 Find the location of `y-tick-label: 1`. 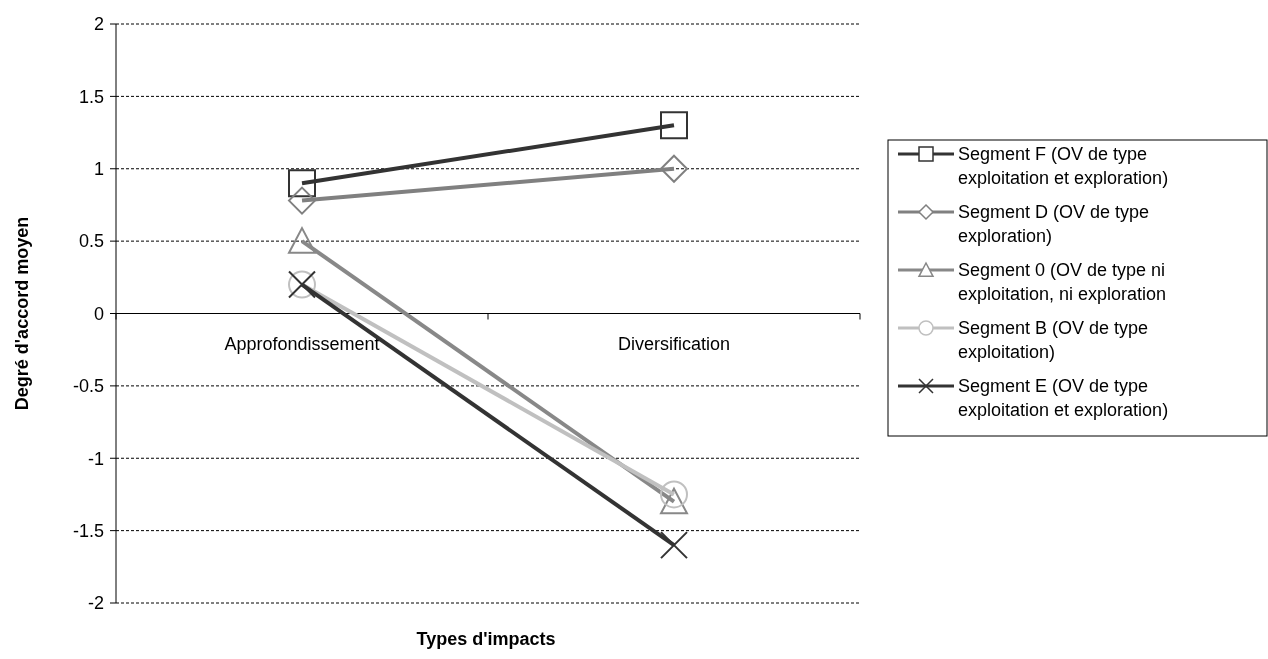

y-tick-label: 1 is located at coordinates (98, 169).